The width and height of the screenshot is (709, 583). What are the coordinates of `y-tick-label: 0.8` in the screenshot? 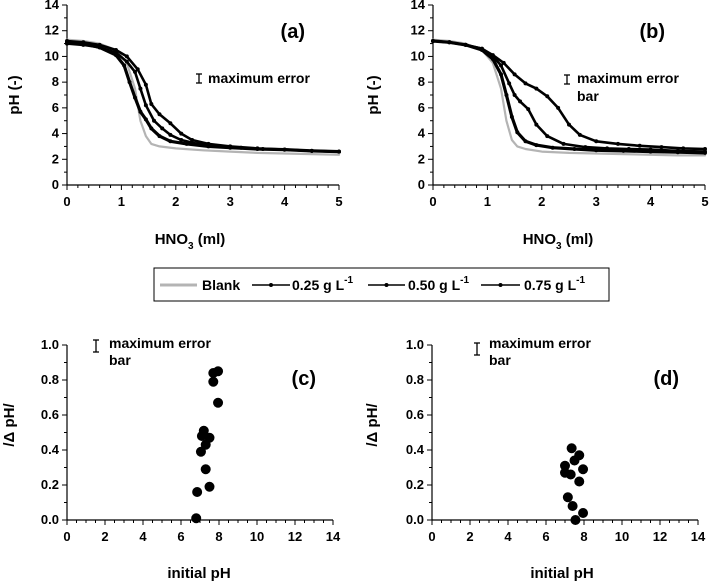 It's located at (50, 379).